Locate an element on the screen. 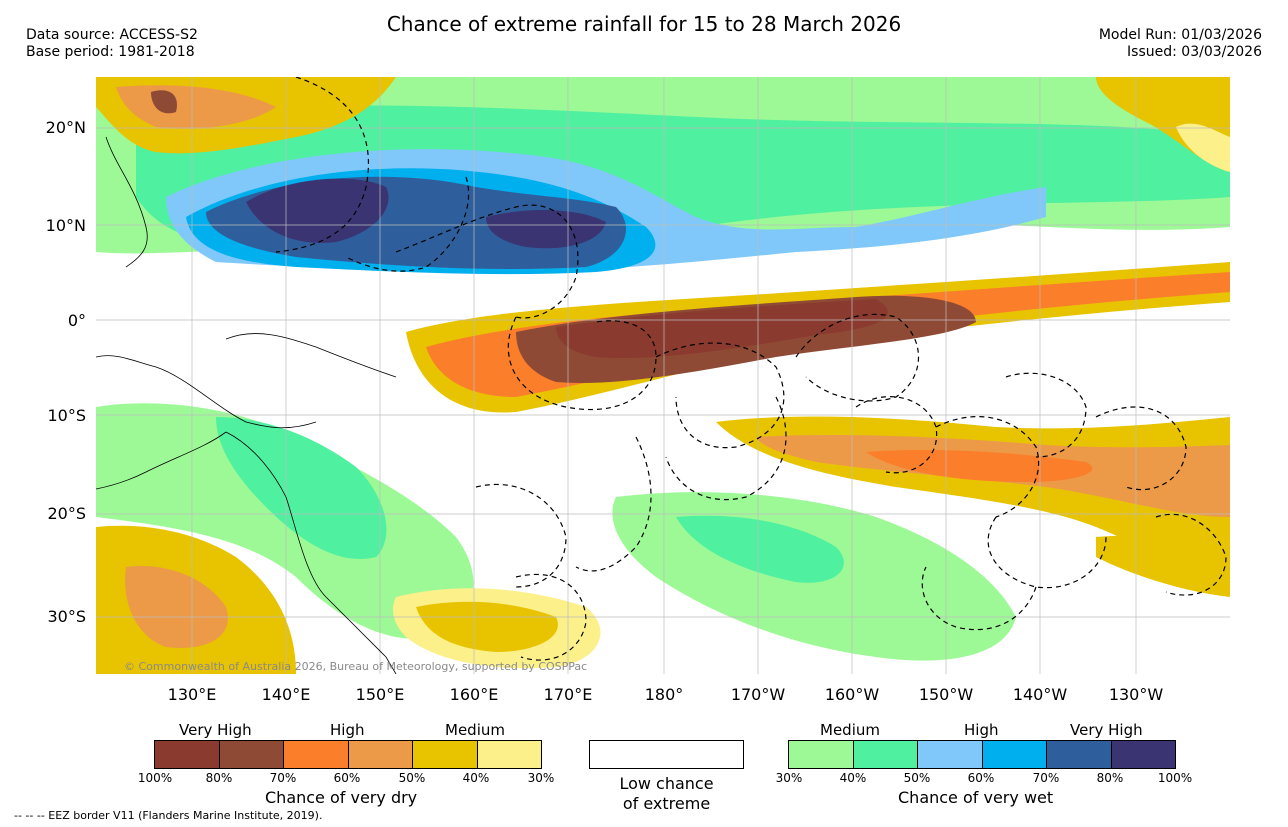 The width and height of the screenshot is (1288, 827). dry-tick: 60% is located at coordinates (347, 778).